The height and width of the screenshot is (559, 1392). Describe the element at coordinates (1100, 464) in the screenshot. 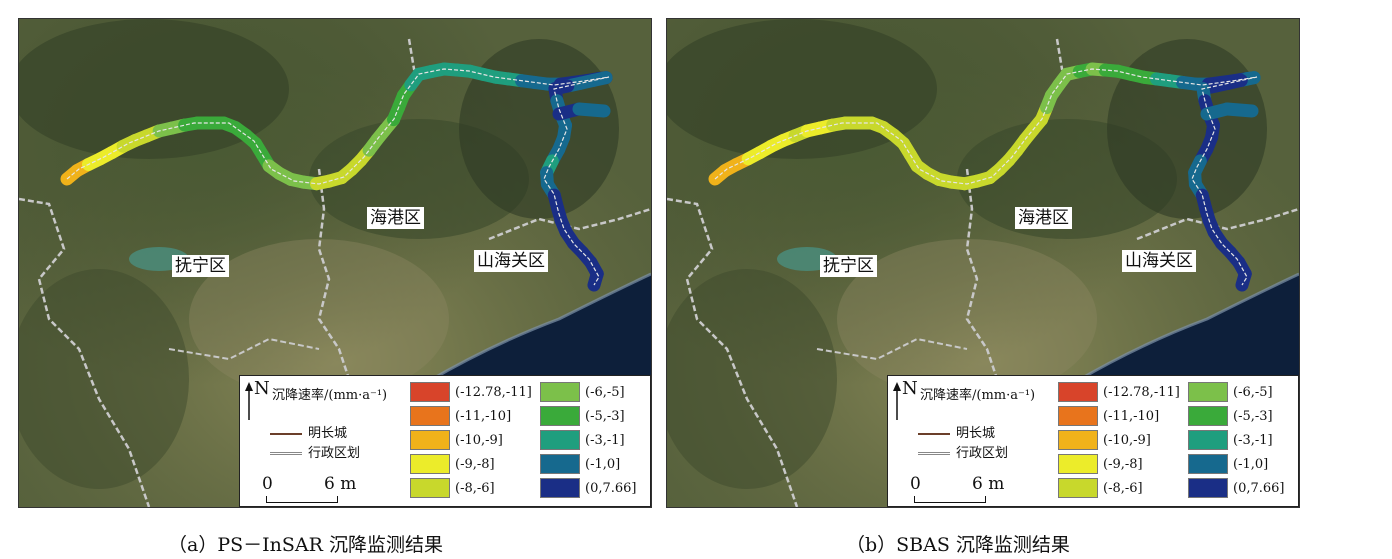

I see `legend-class-item: (-9,-8]` at that location.